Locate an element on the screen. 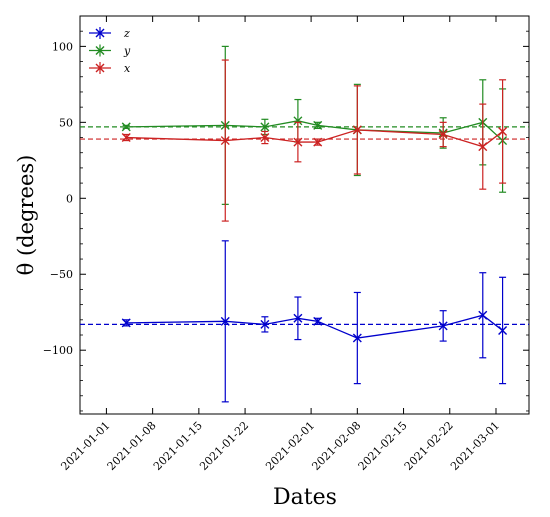 This screenshot has width=550, height=517. y-tick-label: 0 is located at coordinates (69, 198).